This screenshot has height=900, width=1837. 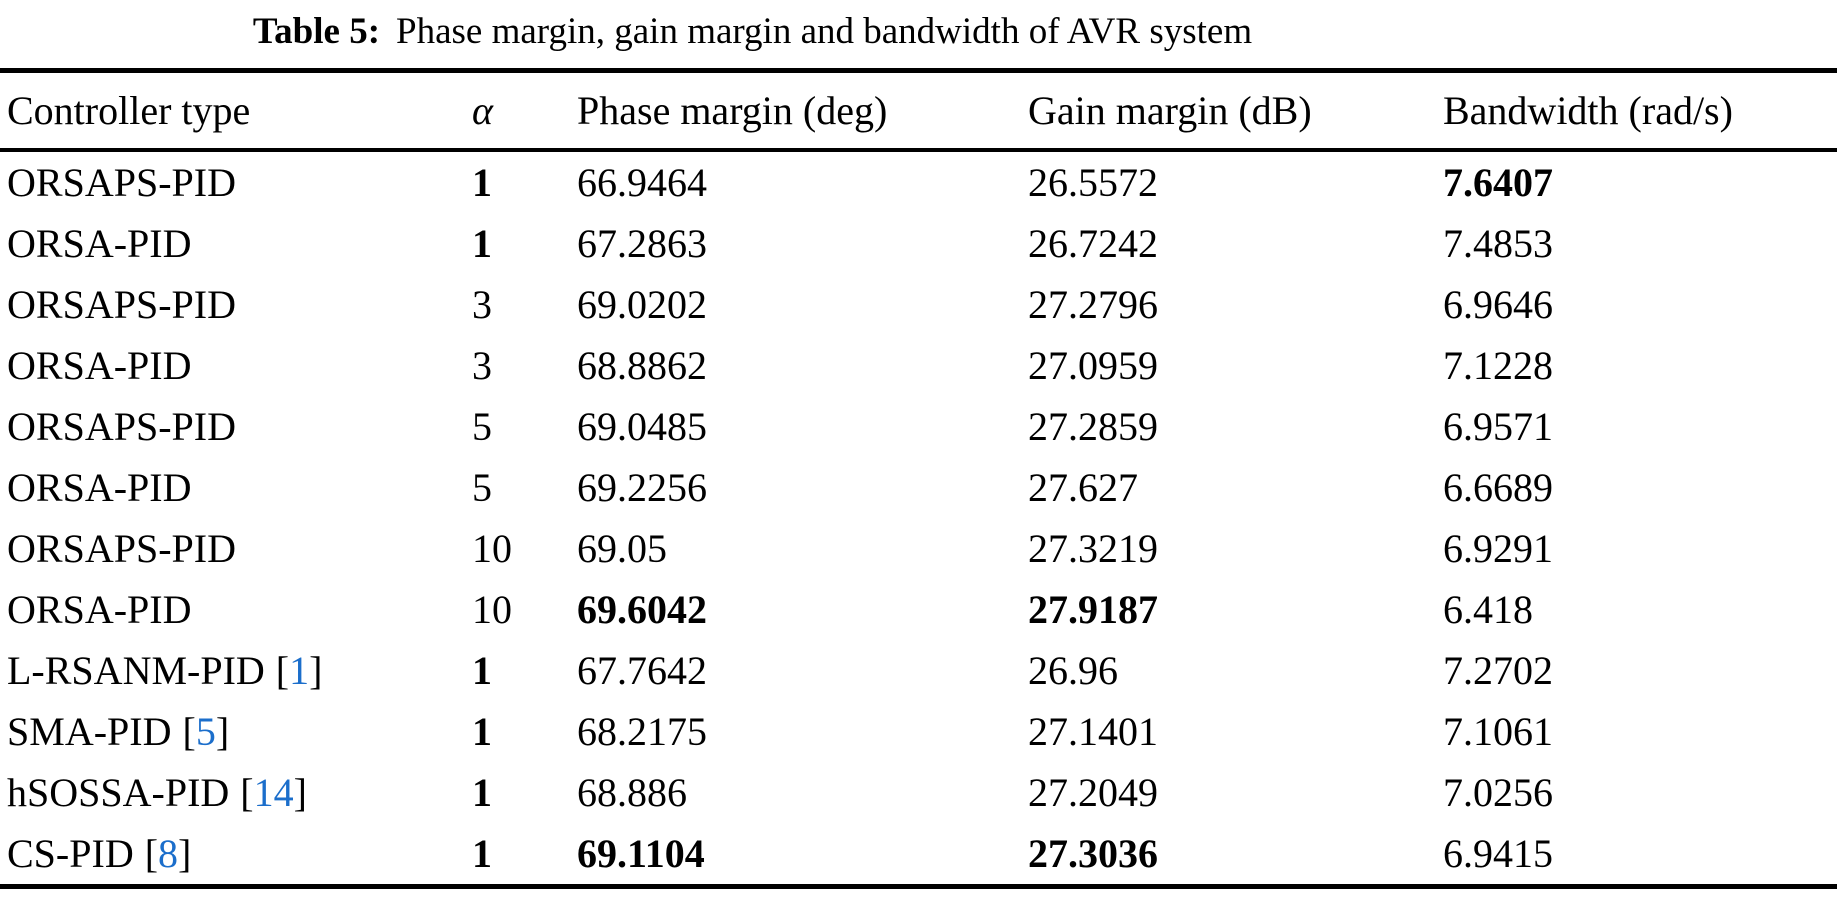 What do you see at coordinates (1093, 609) in the screenshot?
I see `gain-margin-cell: 27.9187` at bounding box center [1093, 609].